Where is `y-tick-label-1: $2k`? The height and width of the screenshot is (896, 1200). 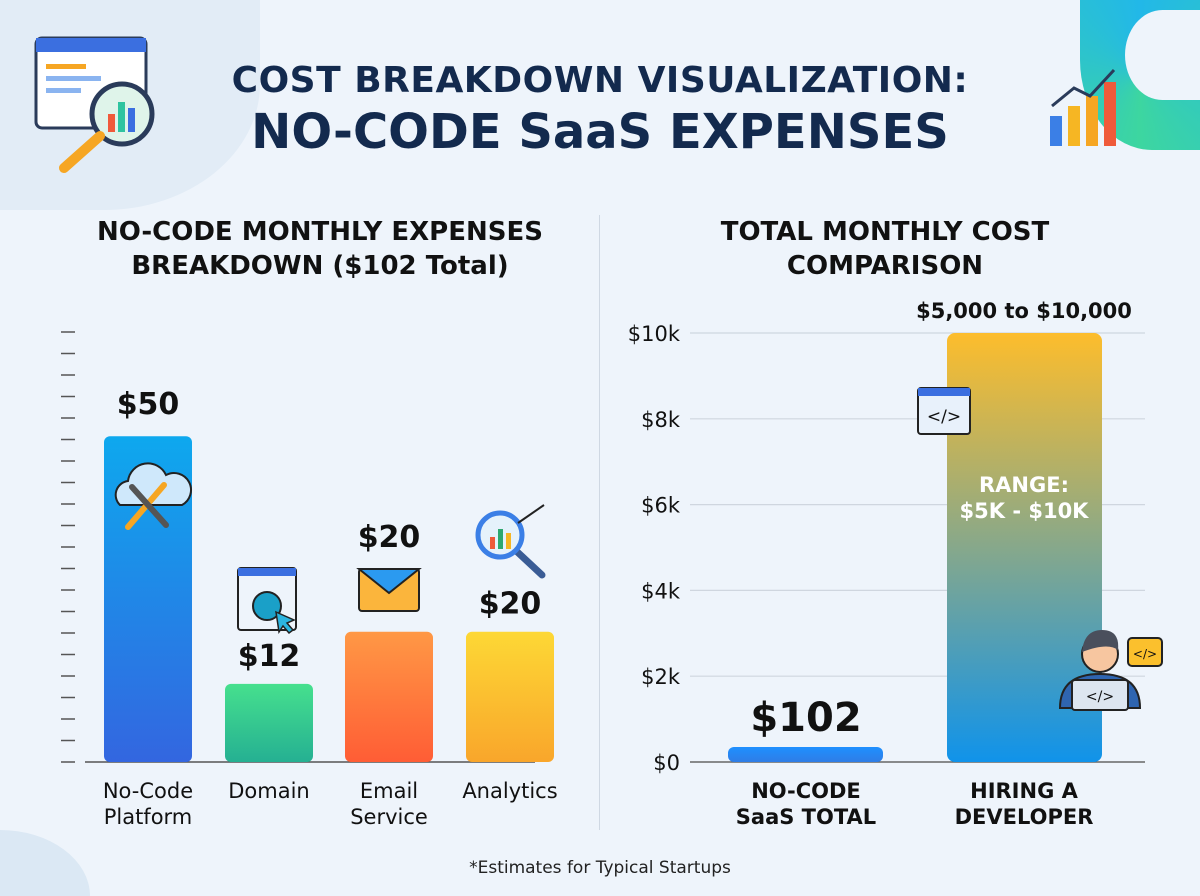
y-tick-label-1: $2k is located at coordinates (661, 677).